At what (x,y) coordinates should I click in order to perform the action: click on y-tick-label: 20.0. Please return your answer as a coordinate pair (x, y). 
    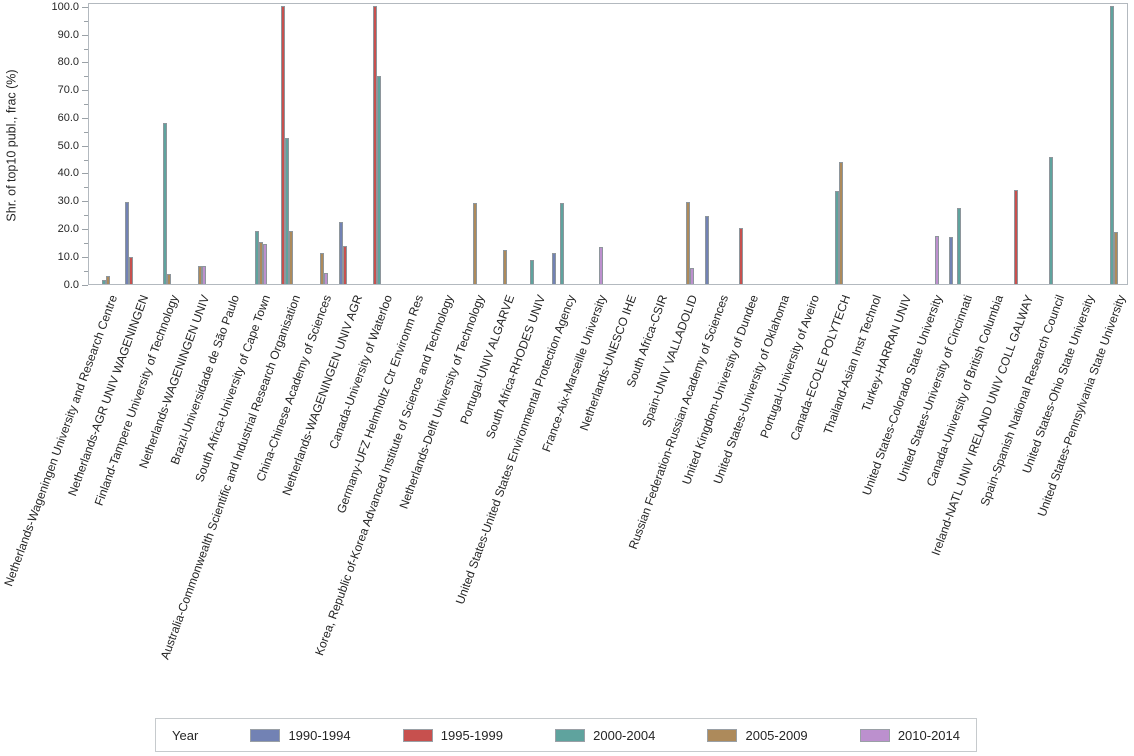
    Looking at the image, I should click on (68, 229).